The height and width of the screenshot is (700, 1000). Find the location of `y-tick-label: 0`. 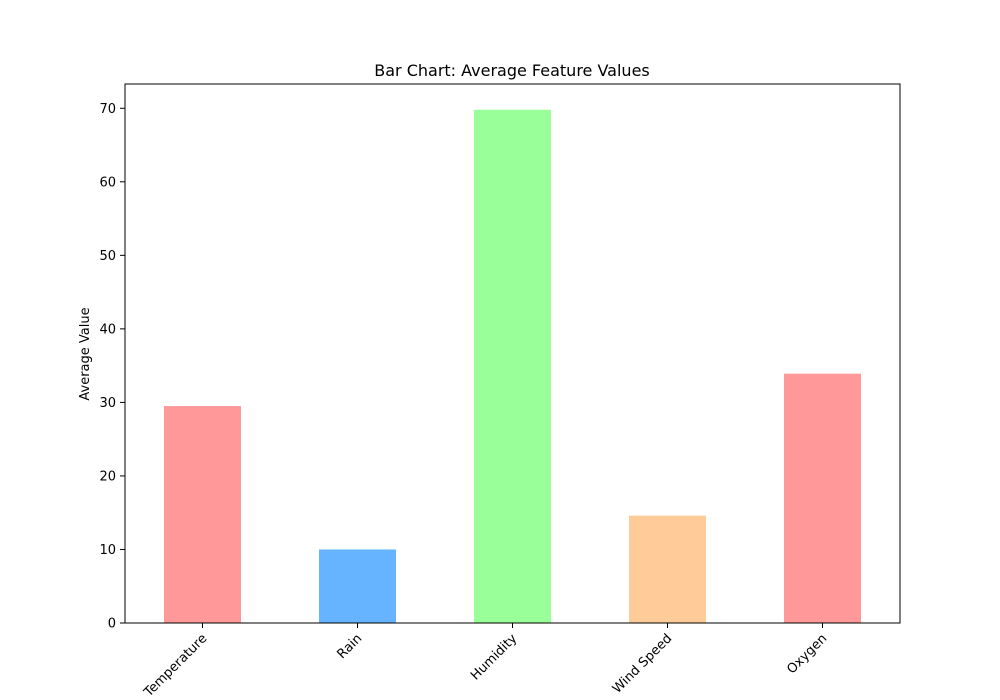

y-tick-label: 0 is located at coordinates (112, 624).